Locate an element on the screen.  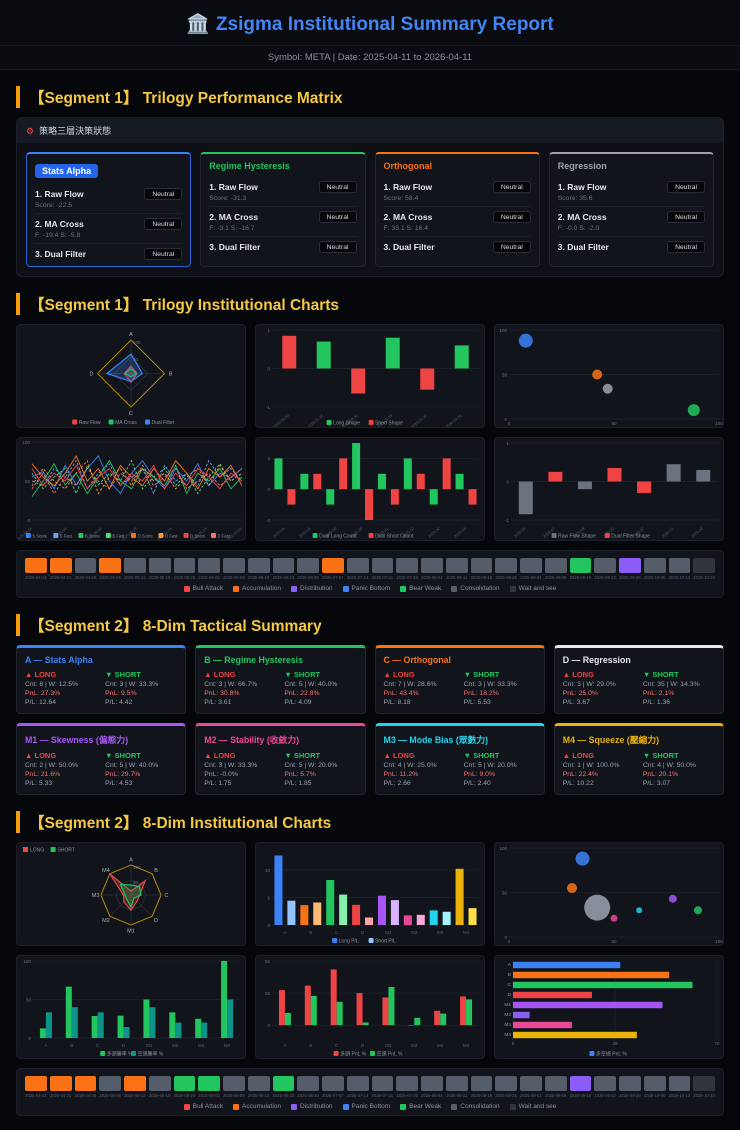
short-label: ▼ SHORT is located at coordinates (302, 674).